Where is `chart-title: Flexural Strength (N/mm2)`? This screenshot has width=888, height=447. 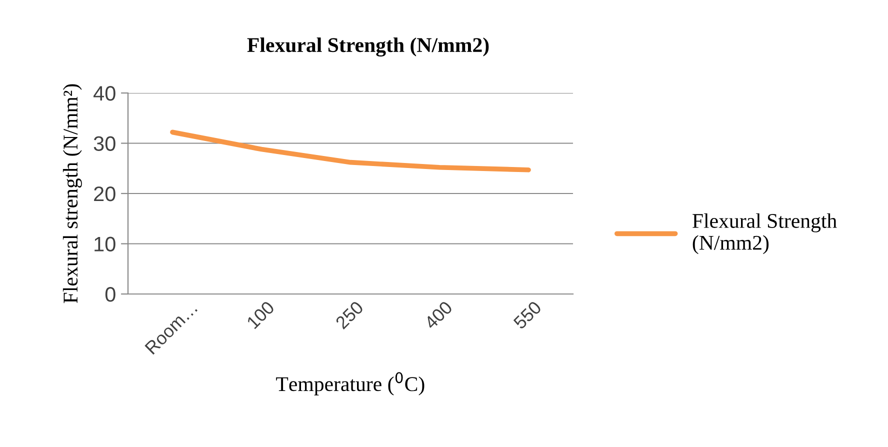
chart-title: Flexural Strength (N/mm2) is located at coordinates (368, 47).